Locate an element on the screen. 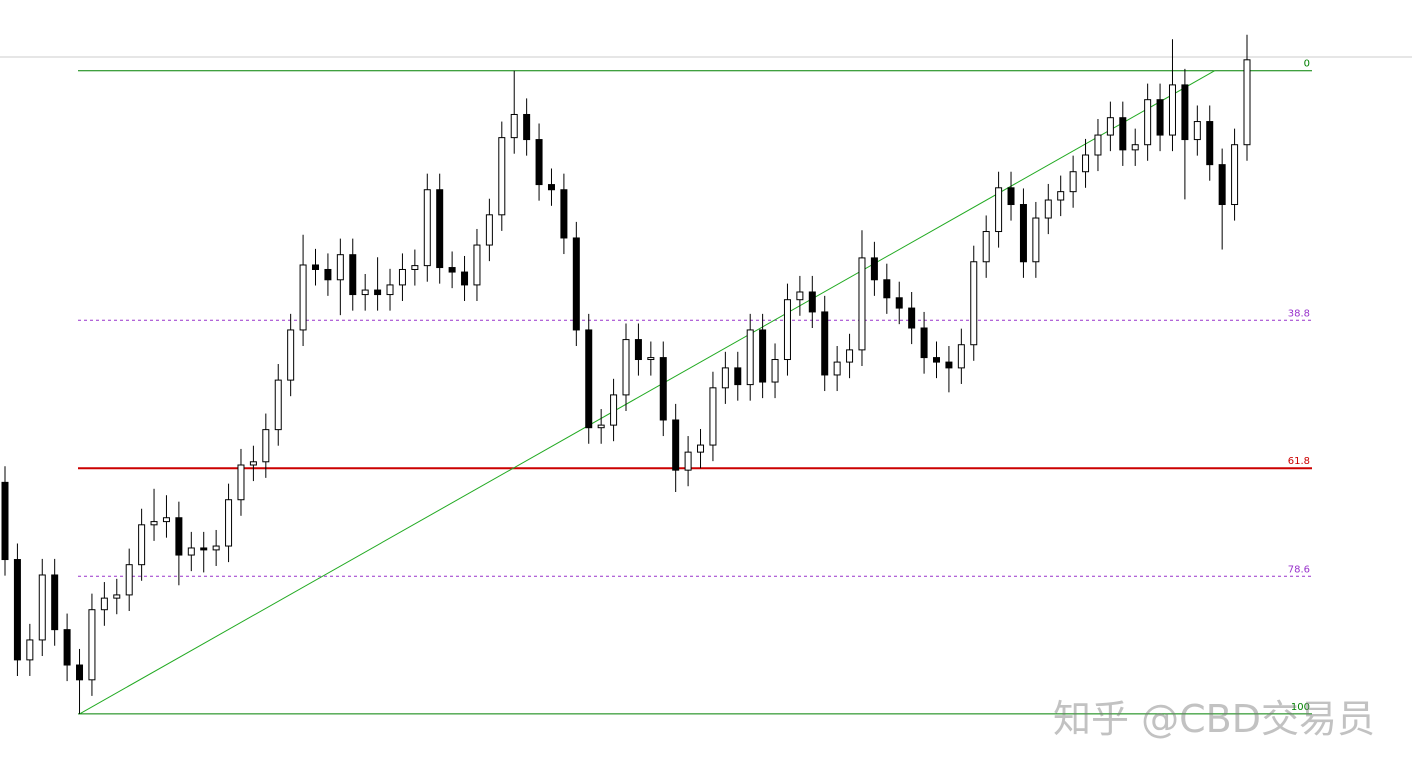  fib-label: 100 is located at coordinates (1300, 707).